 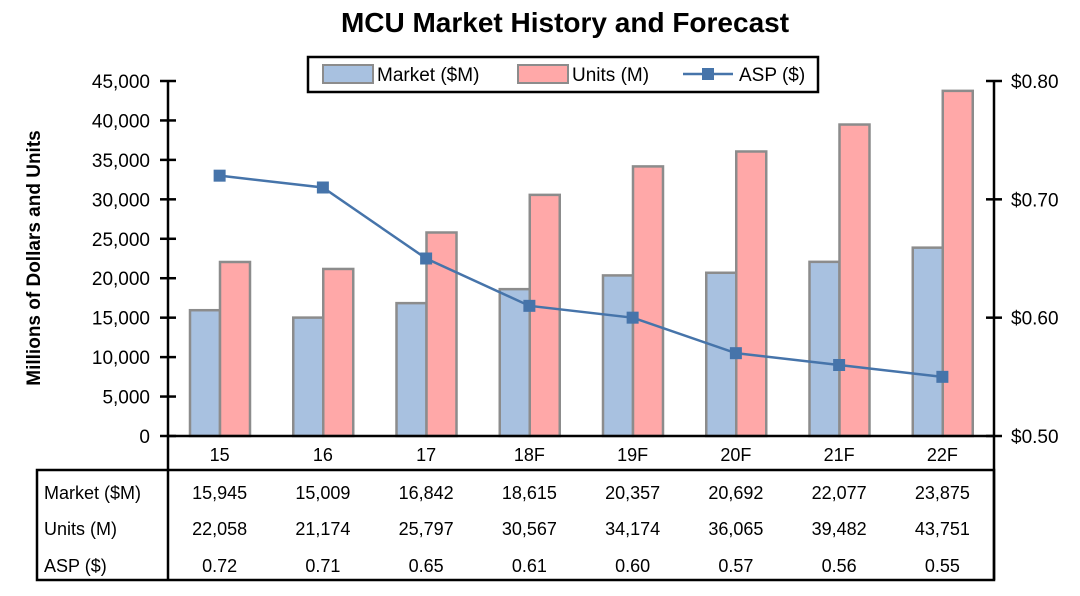 I want to click on table-cell: 25,797, so click(x=426, y=529).